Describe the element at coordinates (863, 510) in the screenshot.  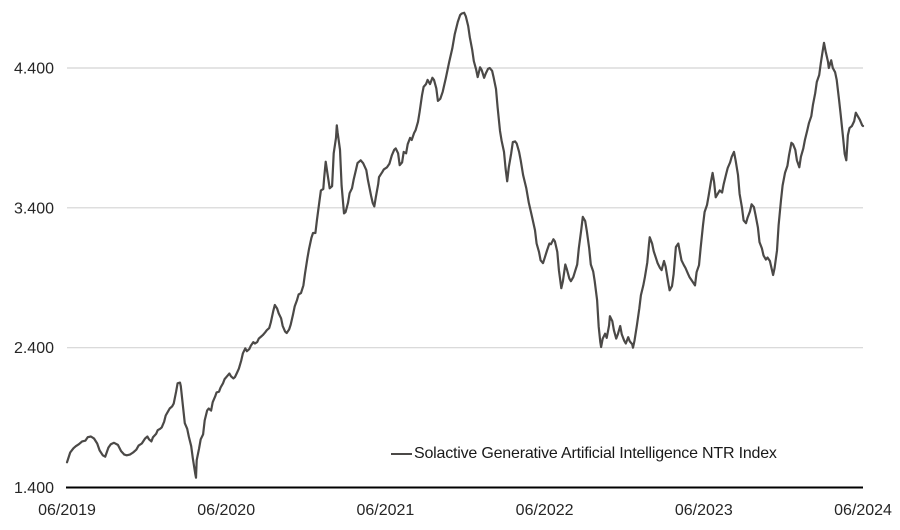
I see `x-axis-label: 06/2024` at that location.